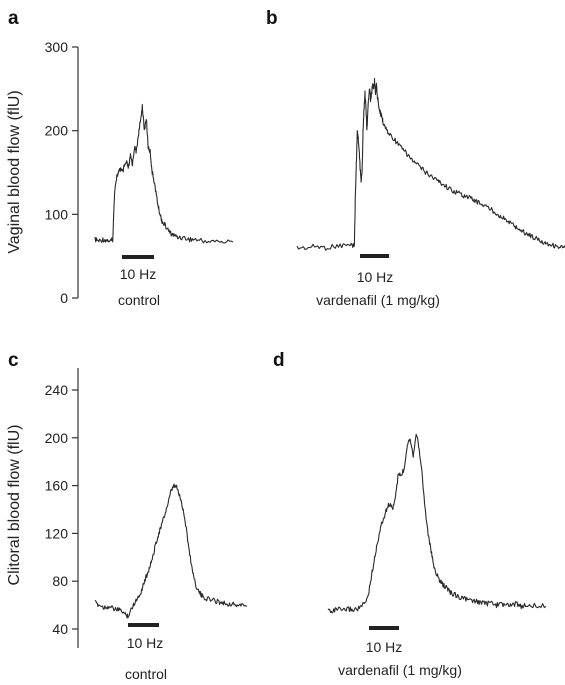 This screenshot has height=685, width=565. I want to click on y-ticks-bottom: 40 80 120 160 200 240, so click(61, 509).